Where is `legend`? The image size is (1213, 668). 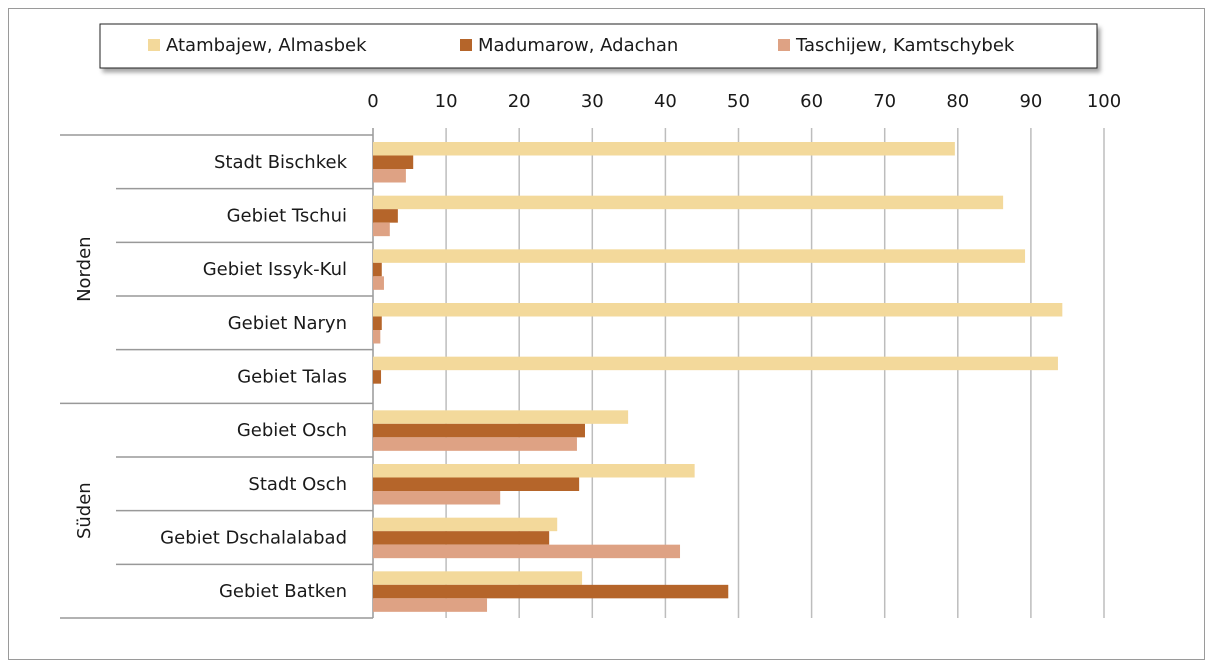 legend is located at coordinates (598, 46).